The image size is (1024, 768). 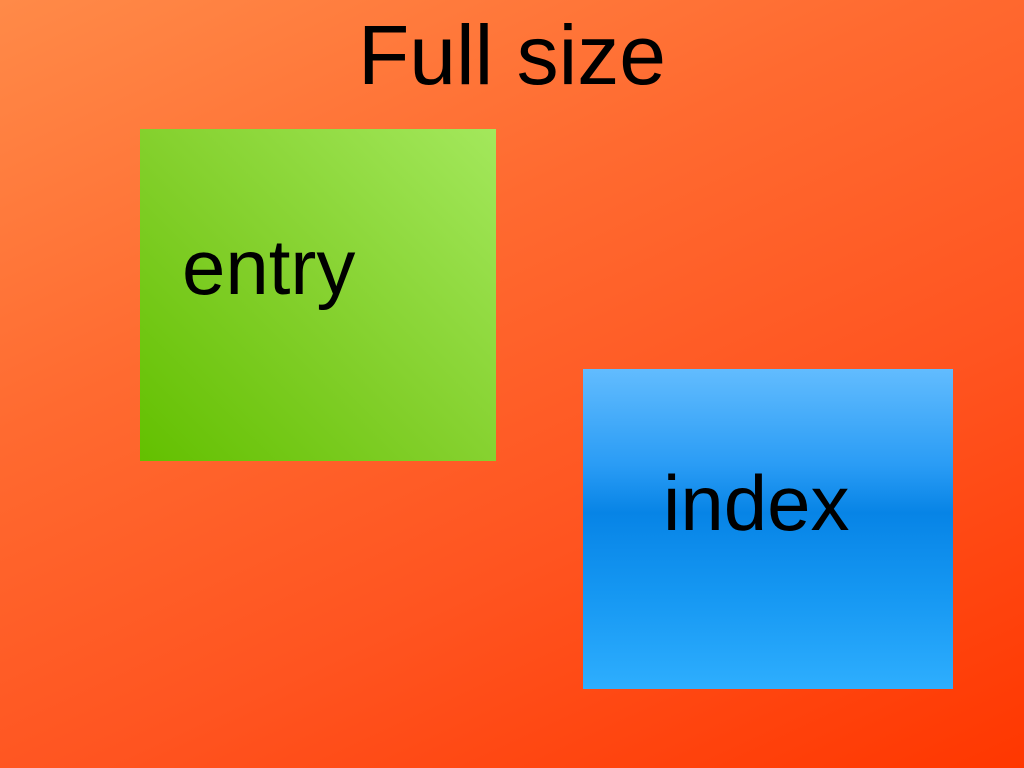 I want to click on entry-label: entry, so click(x=269, y=267).